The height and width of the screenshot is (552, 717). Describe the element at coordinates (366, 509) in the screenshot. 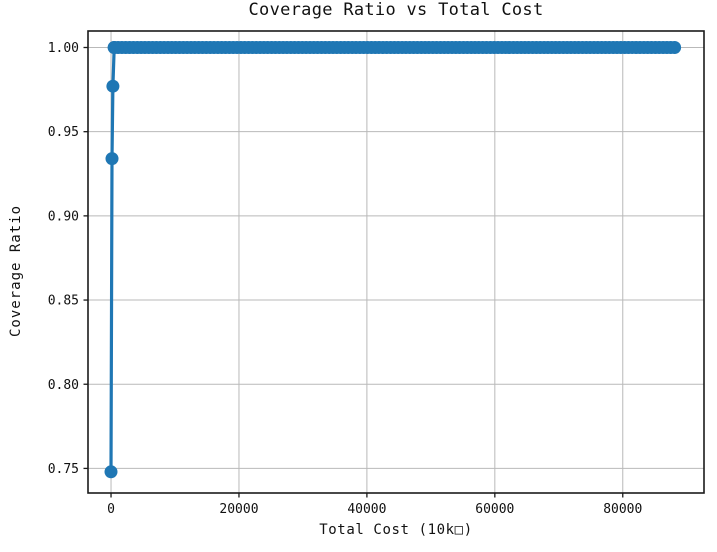

I see `x-tick-label: 40000` at that location.